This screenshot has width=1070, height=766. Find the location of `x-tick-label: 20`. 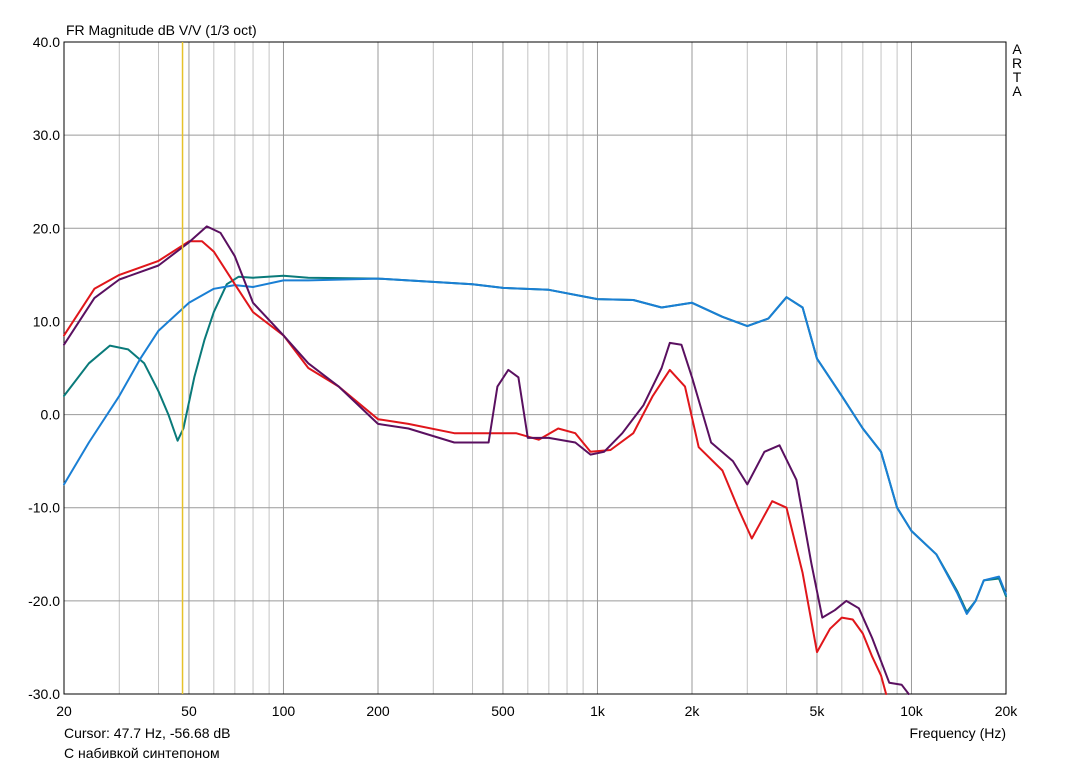

x-tick-label: 20 is located at coordinates (64, 711).